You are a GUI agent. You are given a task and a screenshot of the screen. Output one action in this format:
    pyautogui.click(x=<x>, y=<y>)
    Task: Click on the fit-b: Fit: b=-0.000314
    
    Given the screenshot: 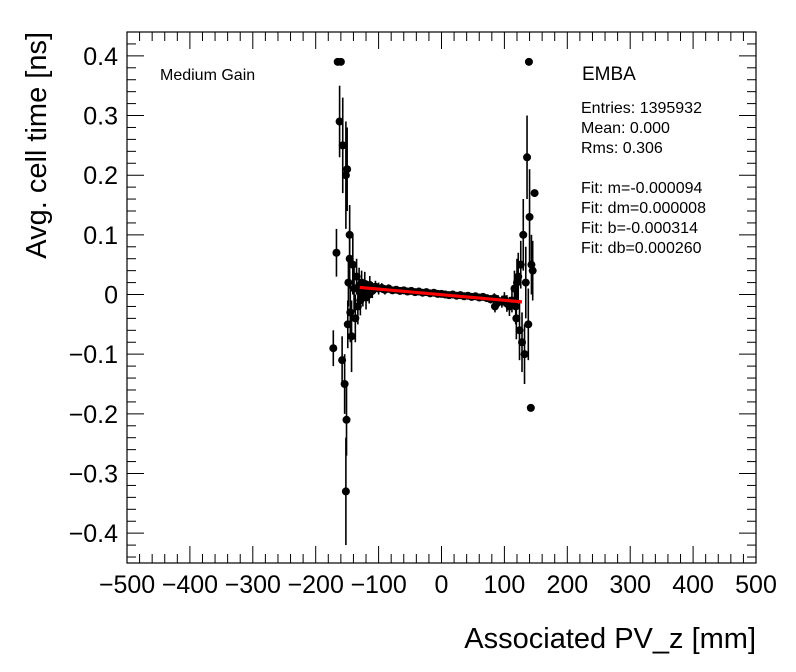 What is the action you would take?
    pyautogui.click(x=639, y=228)
    